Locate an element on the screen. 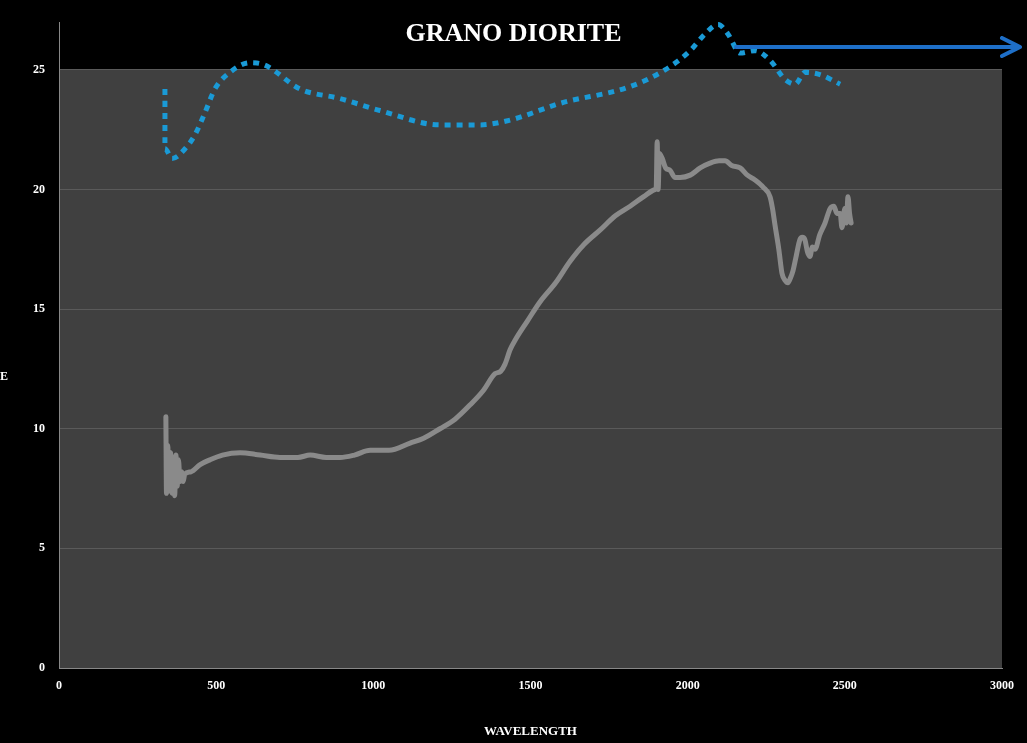 The image size is (1027, 743). x-tick-label: 3000 is located at coordinates (1002, 685).